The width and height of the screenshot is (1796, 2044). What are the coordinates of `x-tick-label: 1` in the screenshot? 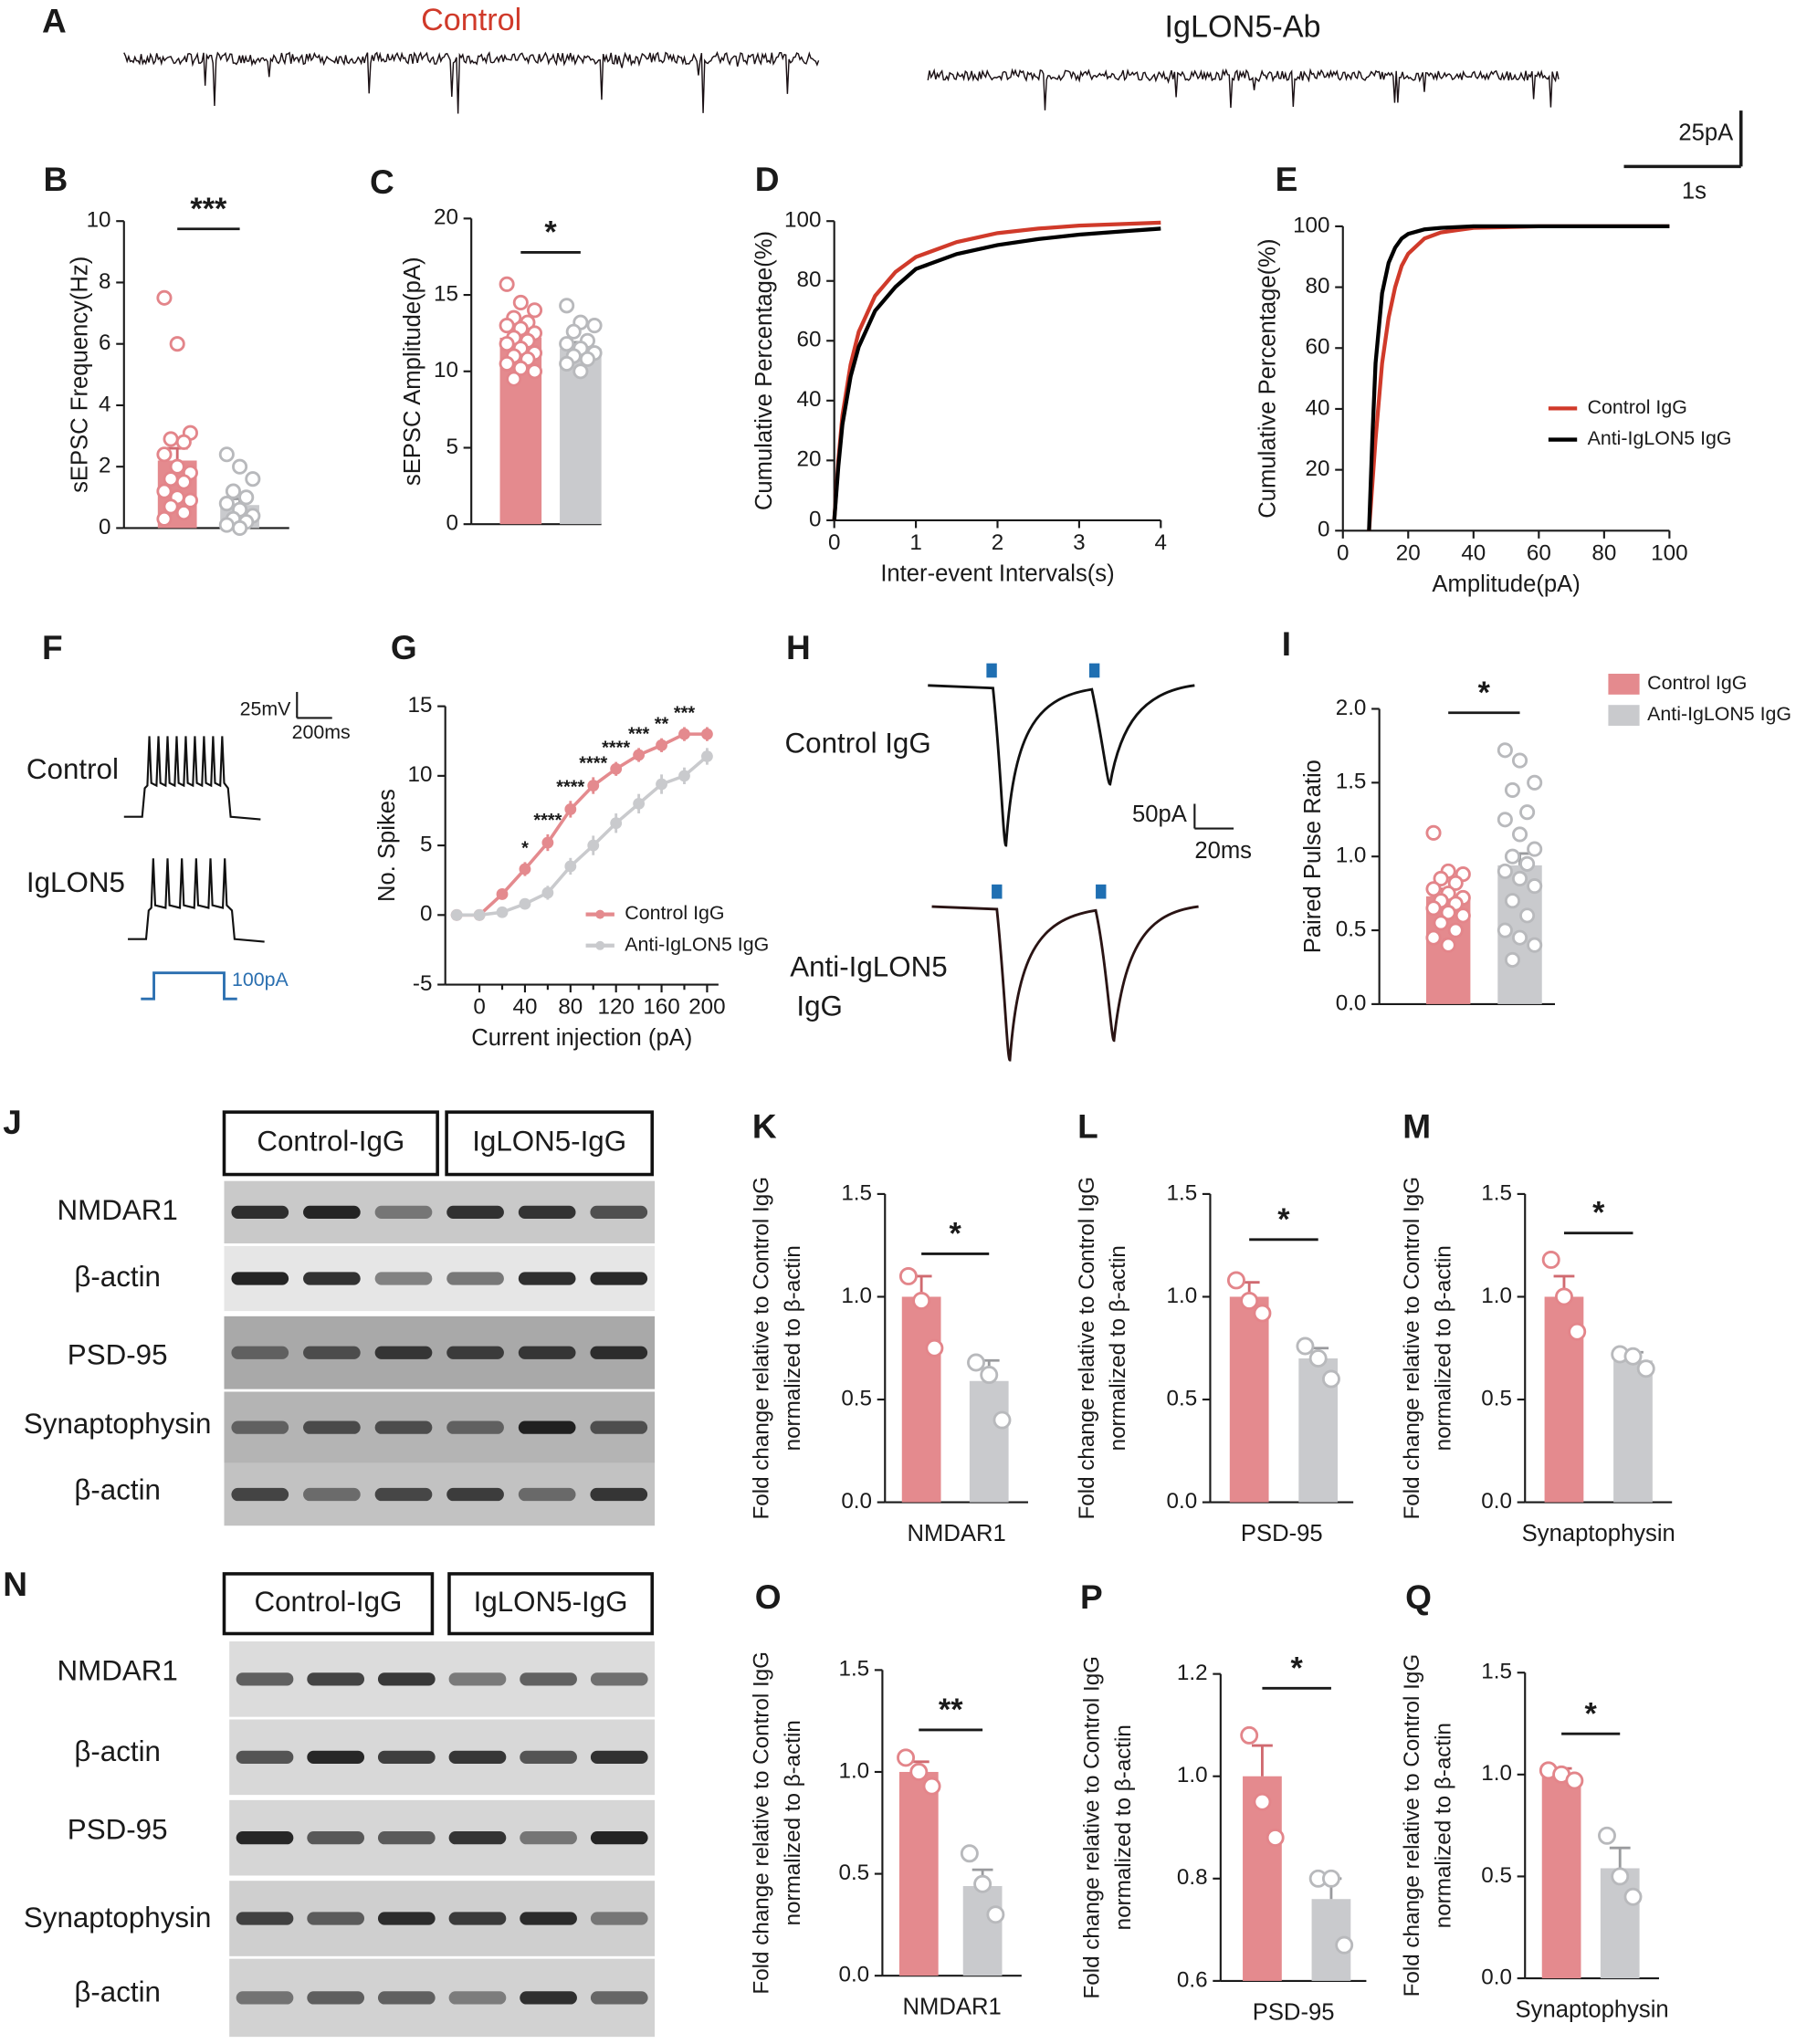 It's located at (915, 542).